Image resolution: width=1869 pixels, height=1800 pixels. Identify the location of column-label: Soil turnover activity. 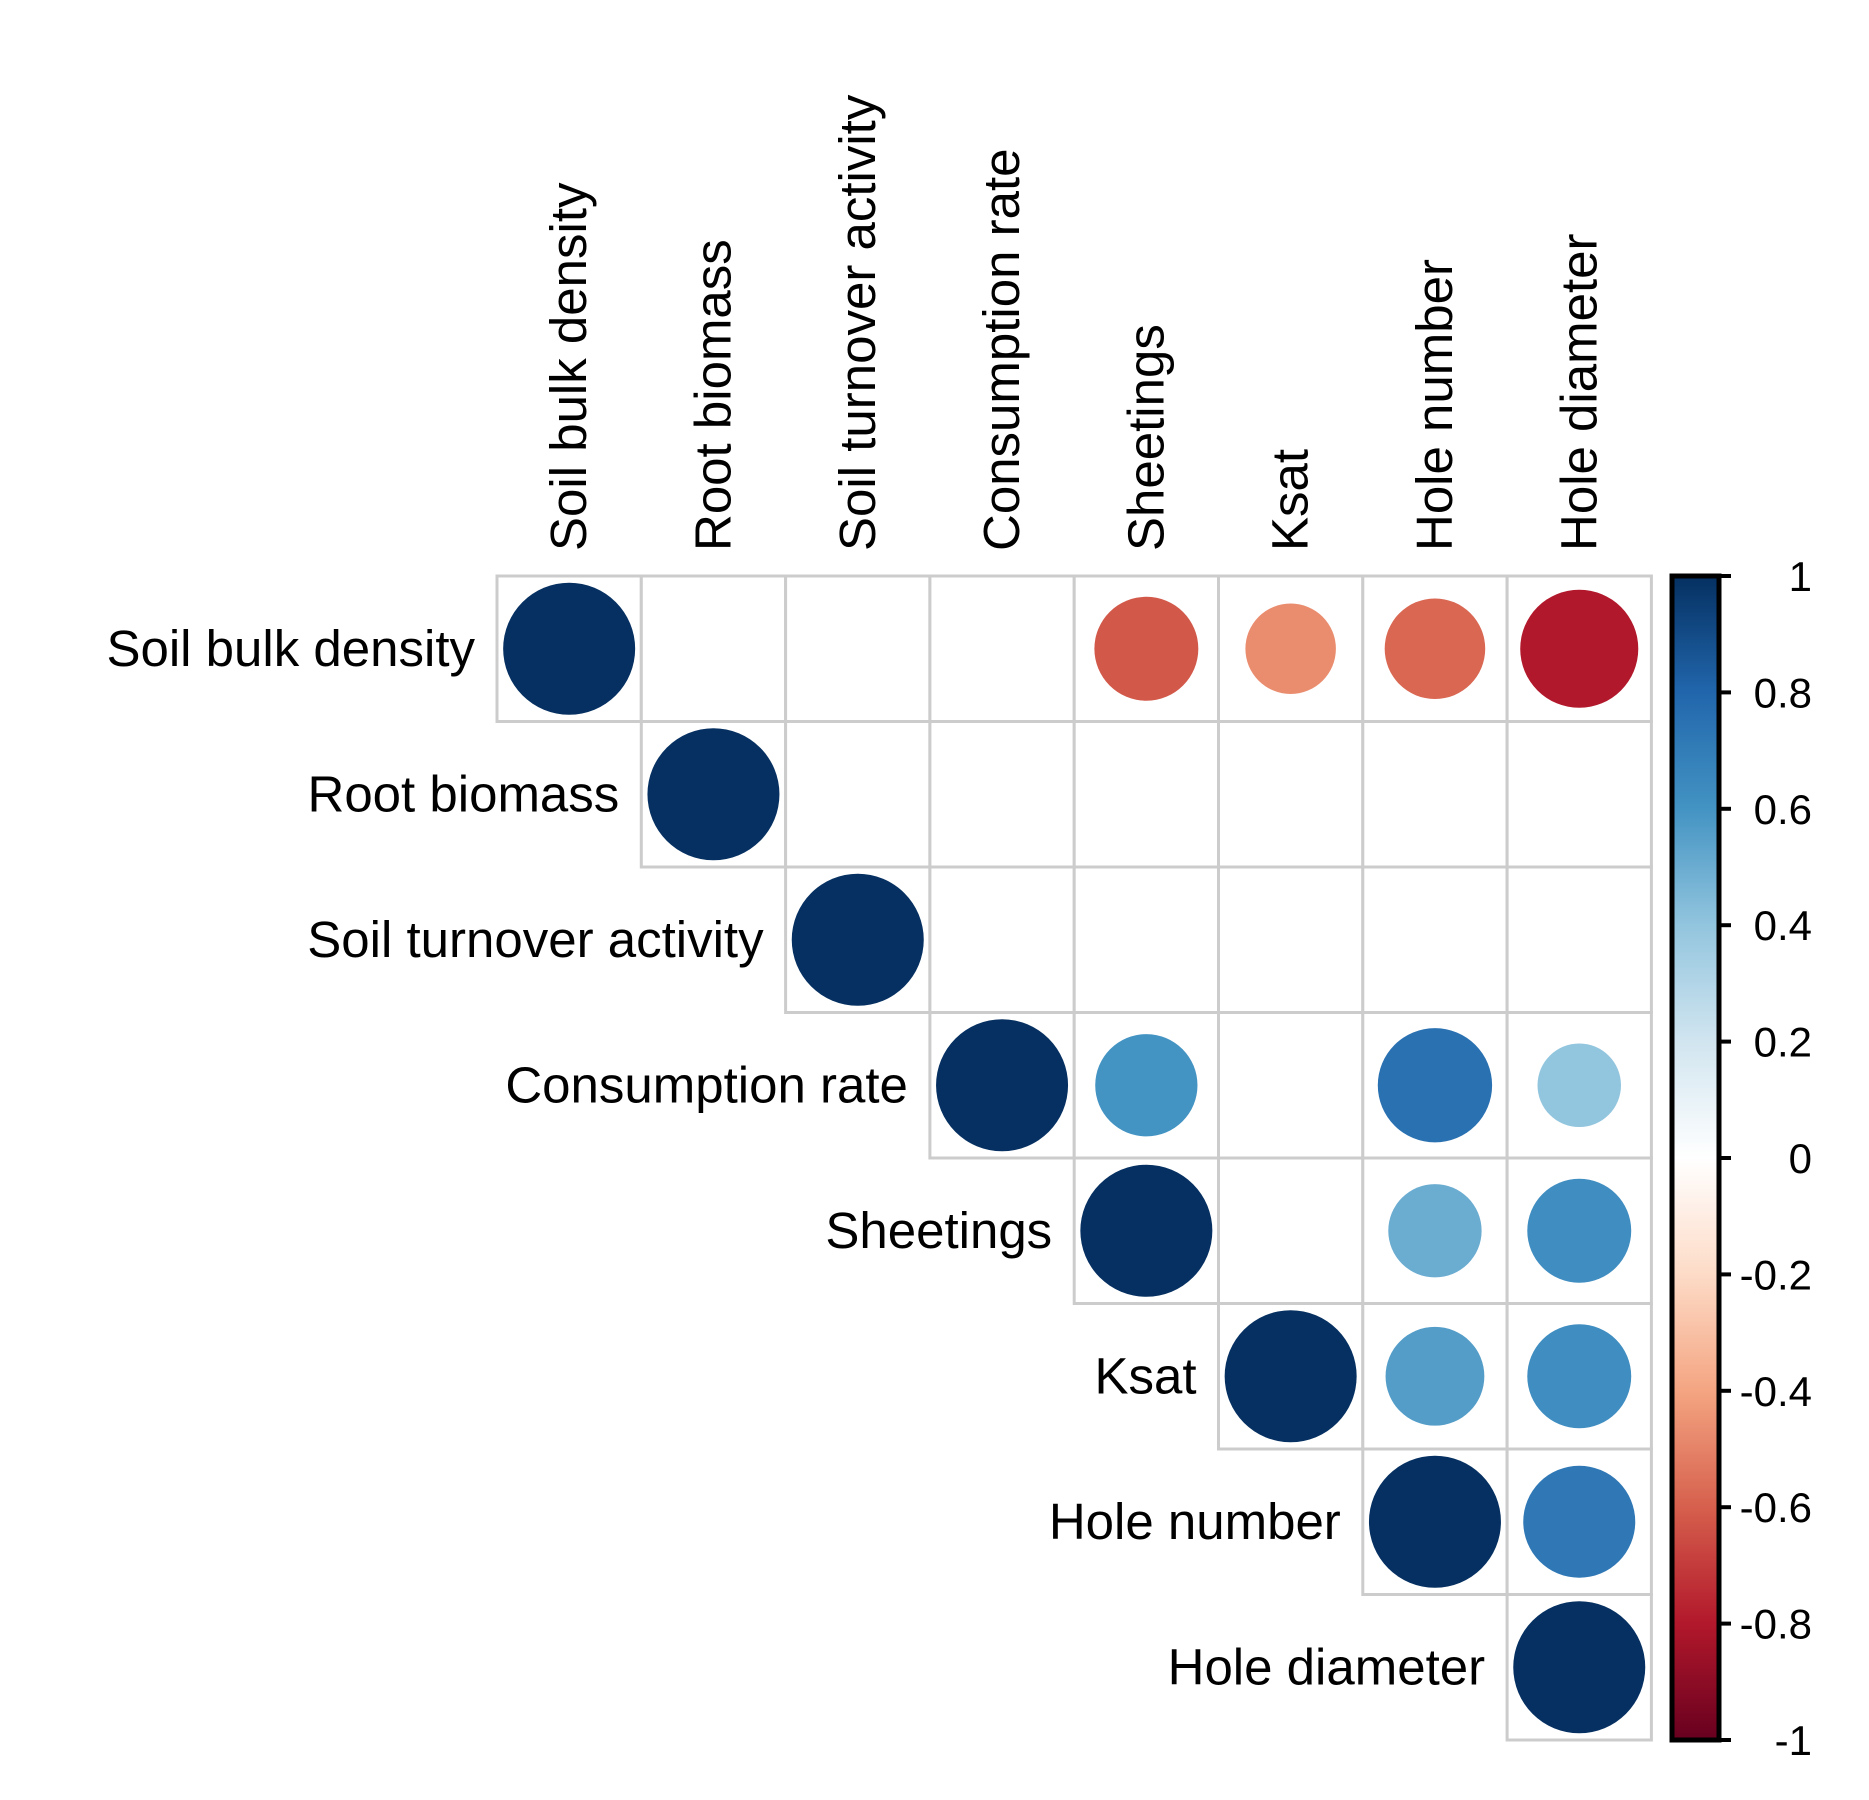
(857, 322).